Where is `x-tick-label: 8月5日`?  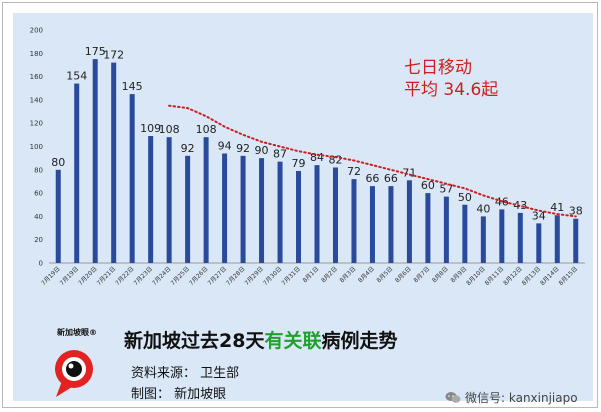
x-tick-label: 8月5日 is located at coordinates (385, 274).